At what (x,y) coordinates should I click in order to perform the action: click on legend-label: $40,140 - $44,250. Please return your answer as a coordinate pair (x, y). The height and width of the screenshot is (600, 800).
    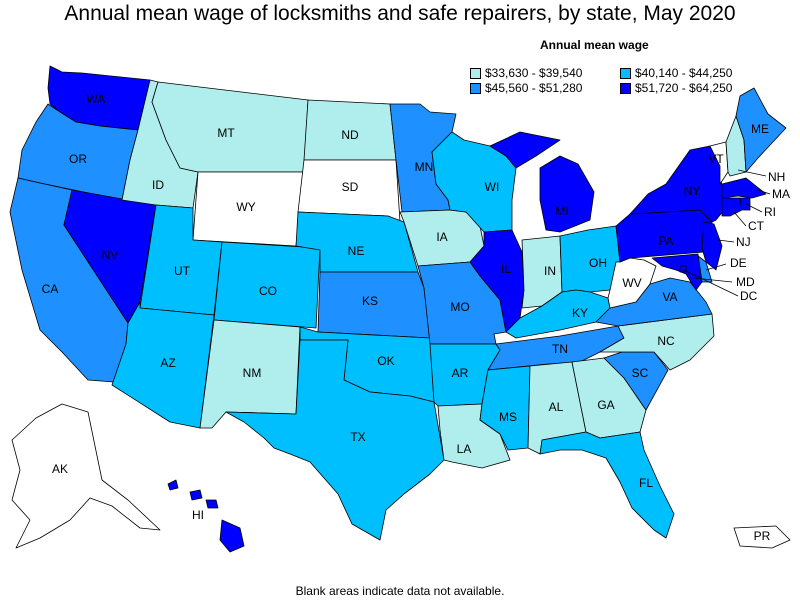
    Looking at the image, I should click on (684, 73).